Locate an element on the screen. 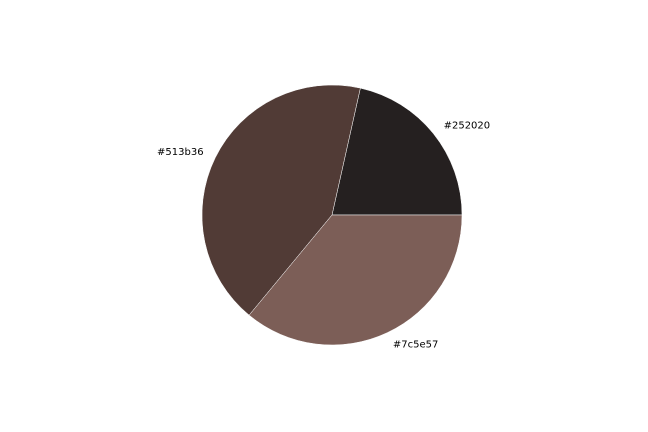  pie-slice-label-1: #513b36 is located at coordinates (180, 152).